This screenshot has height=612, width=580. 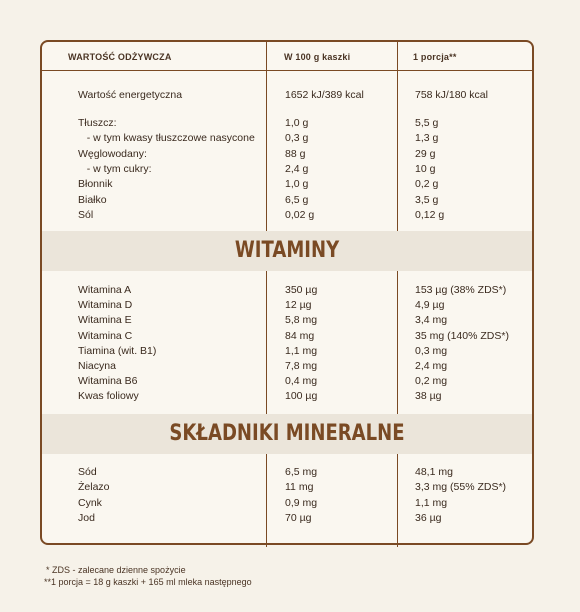 I want to click on row-value-portion: 153 µg (38% ZDS*), so click(x=461, y=290).